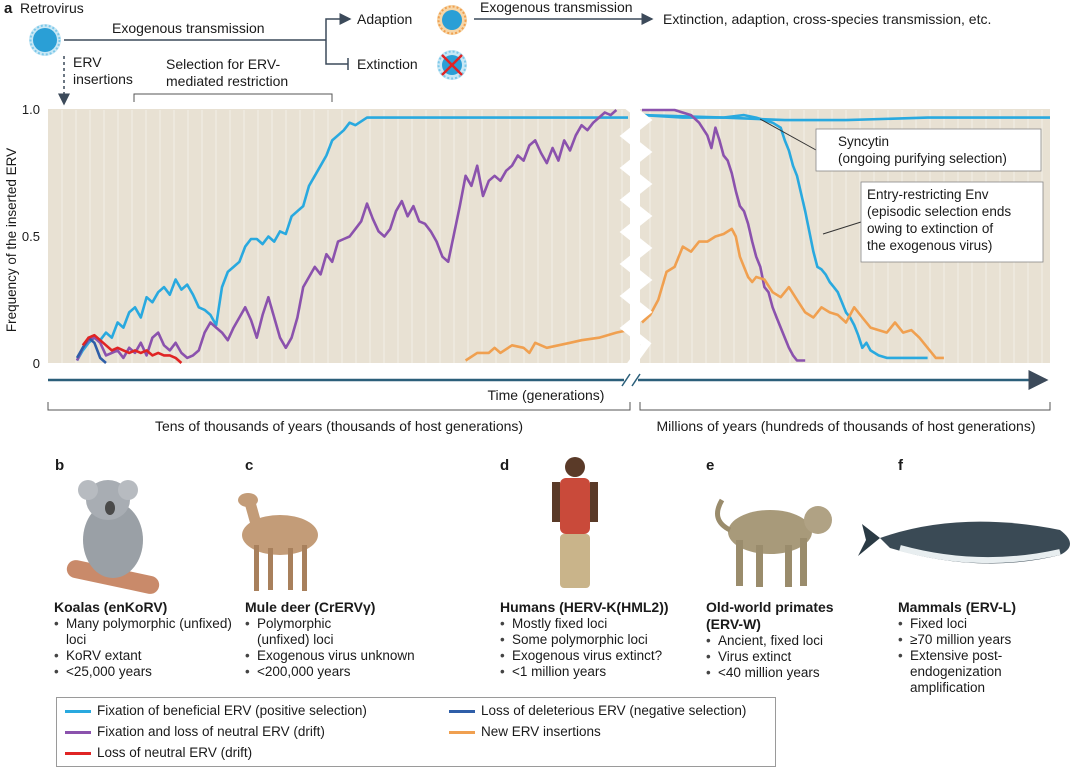 This screenshot has height=770, width=1080. What do you see at coordinates (352, 656) in the screenshot?
I see `panel-c-item: Exogenous virus unknown` at bounding box center [352, 656].